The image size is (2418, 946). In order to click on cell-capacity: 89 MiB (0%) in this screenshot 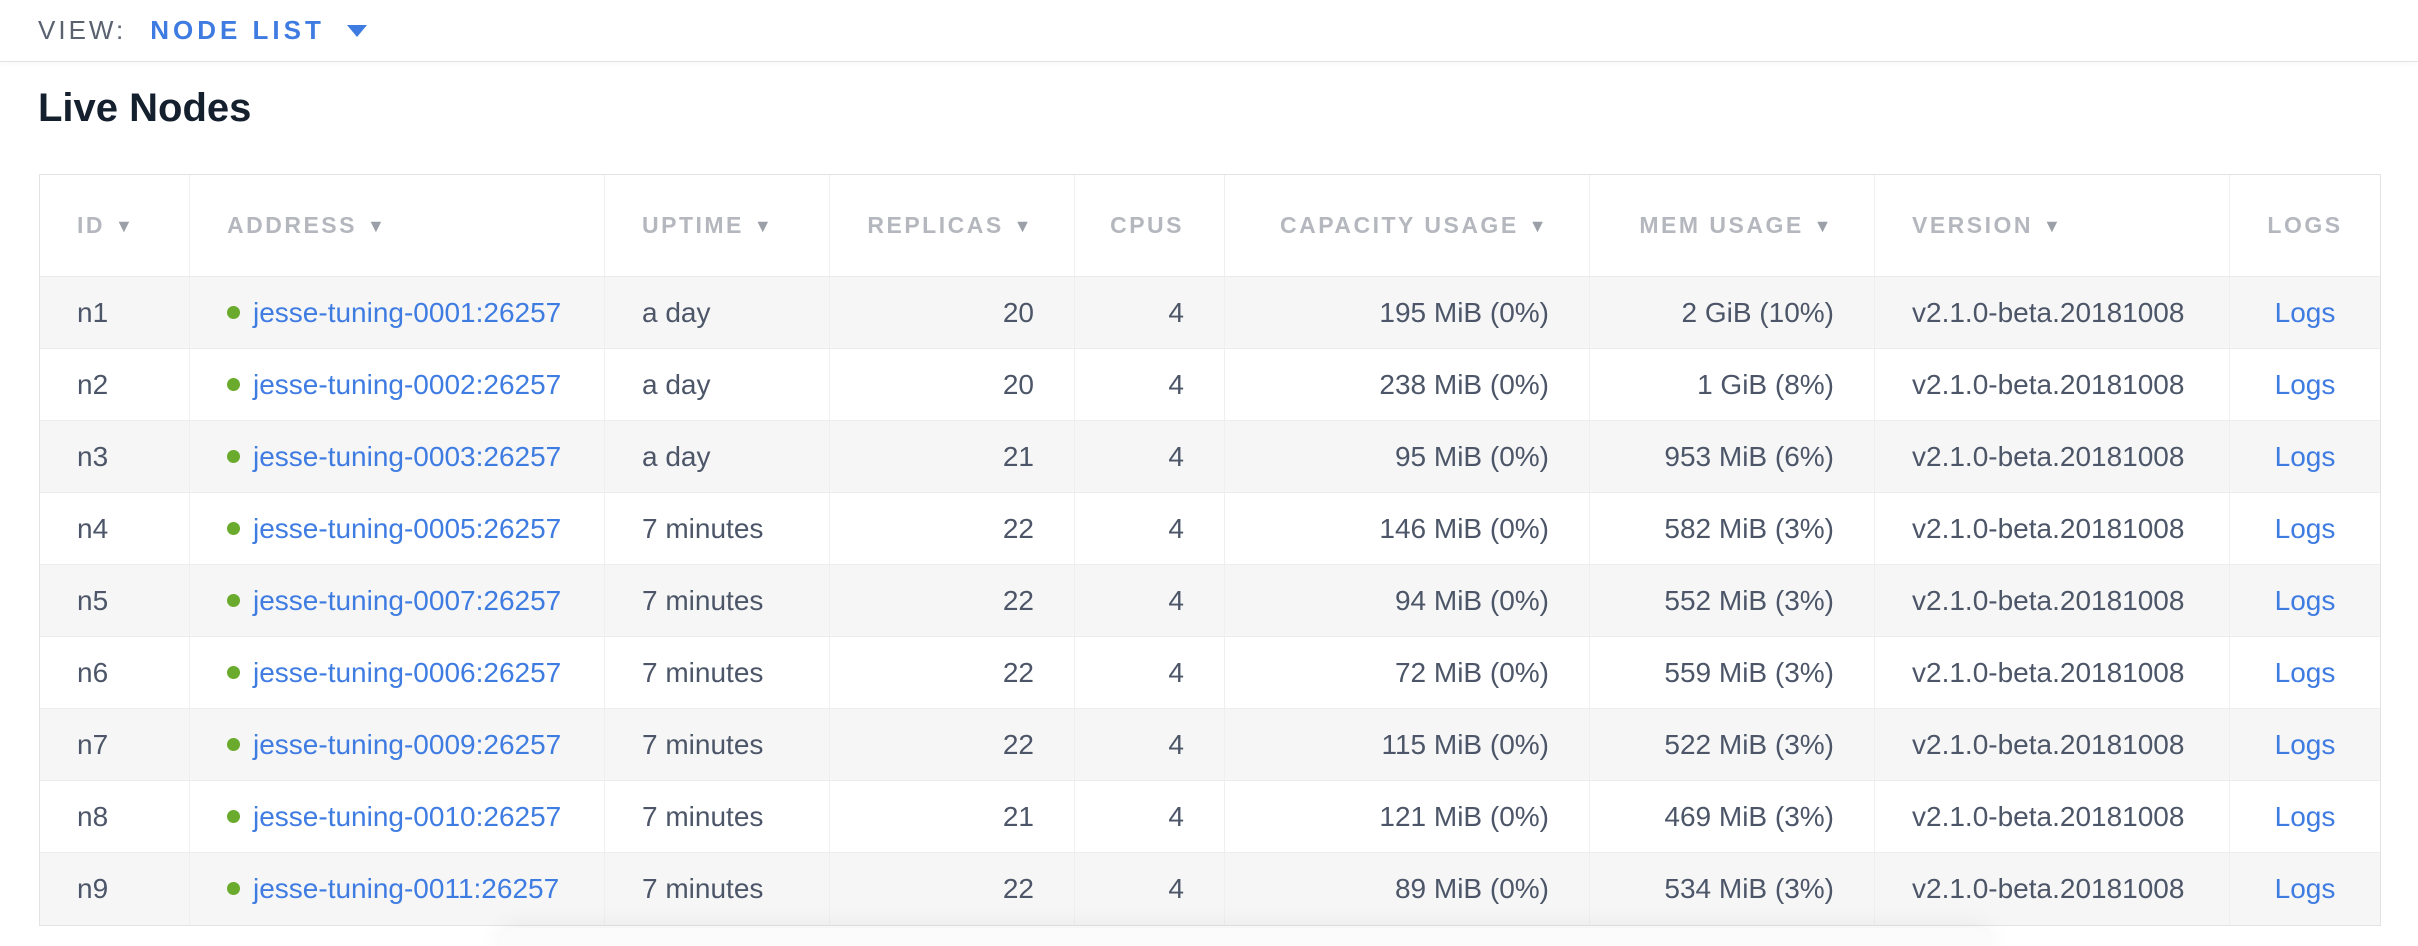, I will do `click(1407, 889)`.